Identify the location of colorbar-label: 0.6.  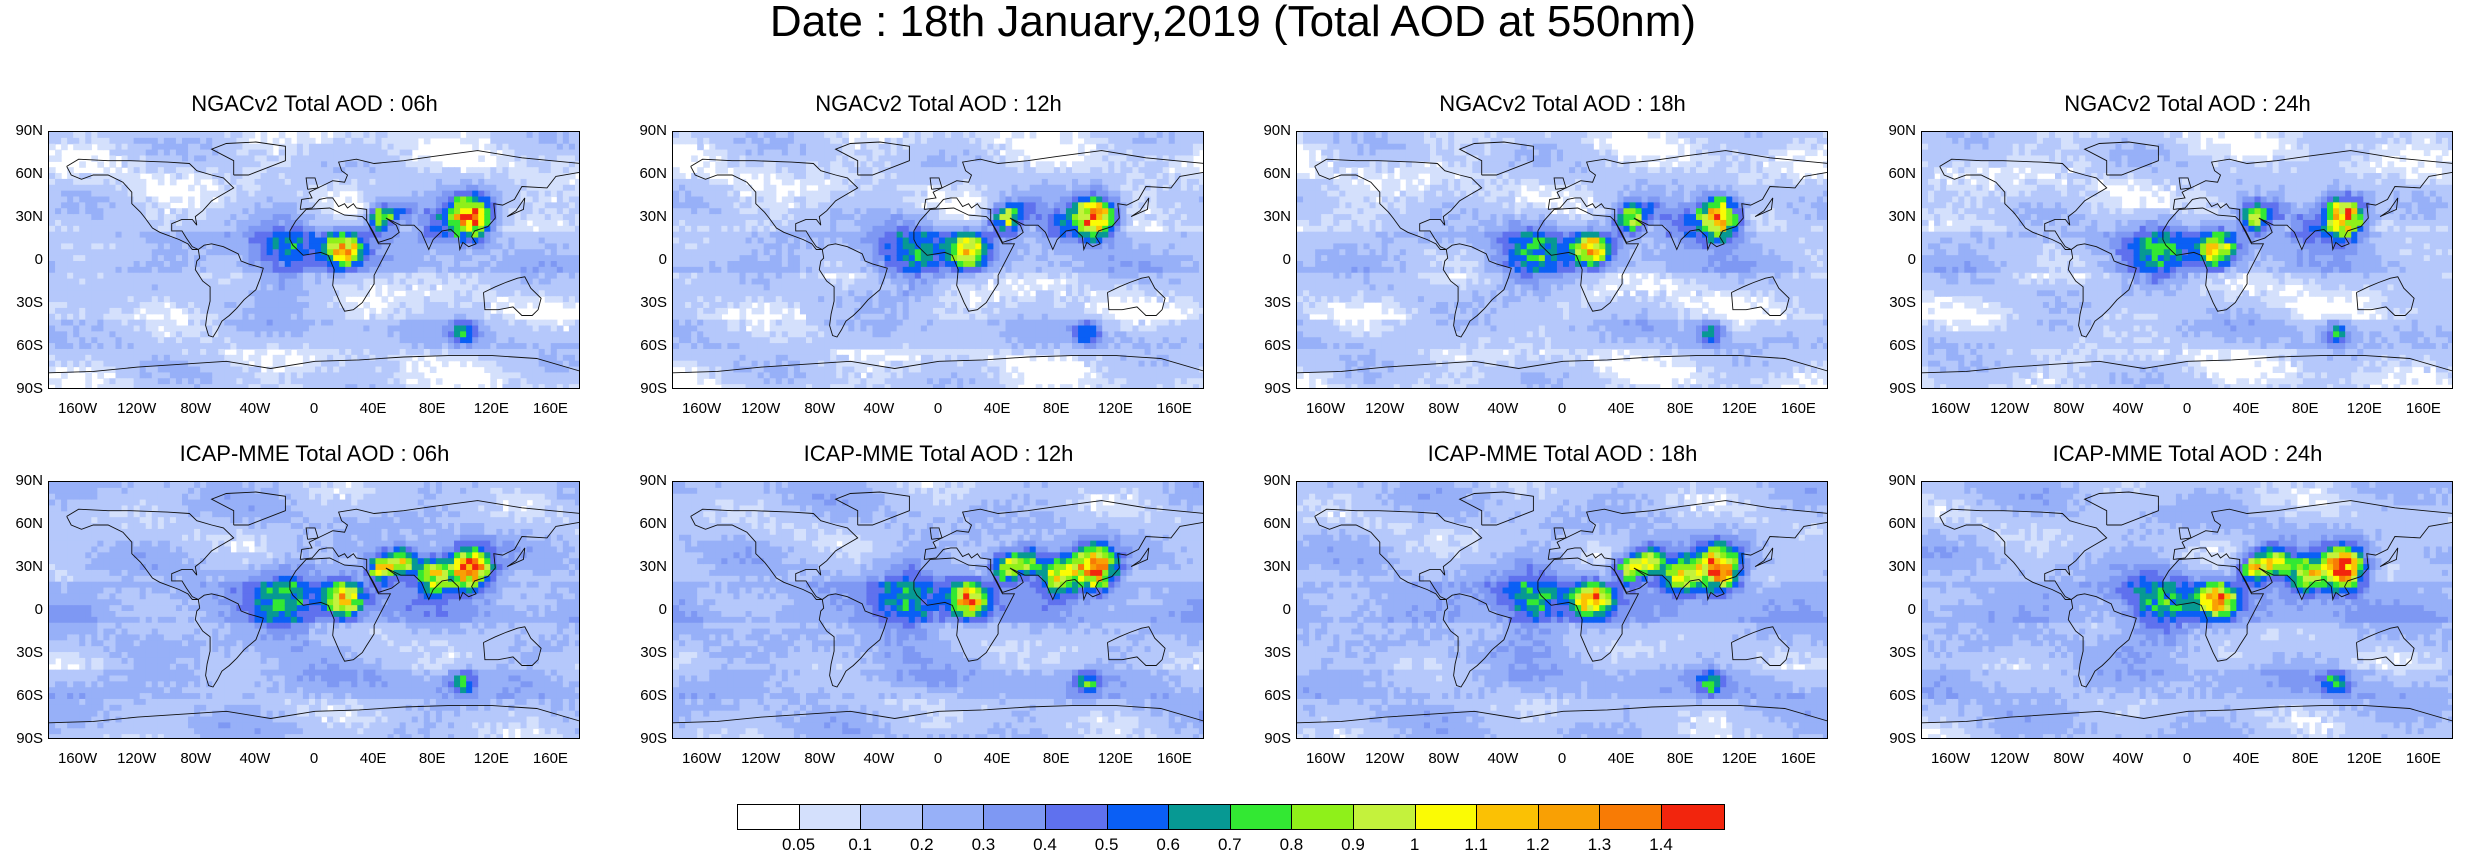
(1168, 845).